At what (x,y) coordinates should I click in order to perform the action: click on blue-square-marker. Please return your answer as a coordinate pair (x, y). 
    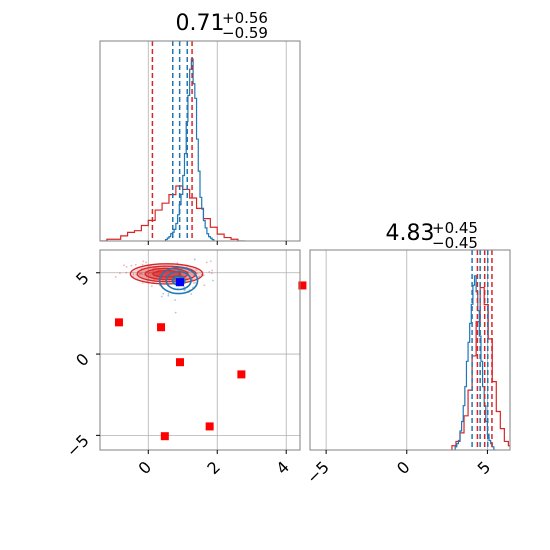
    Looking at the image, I should click on (180, 282).